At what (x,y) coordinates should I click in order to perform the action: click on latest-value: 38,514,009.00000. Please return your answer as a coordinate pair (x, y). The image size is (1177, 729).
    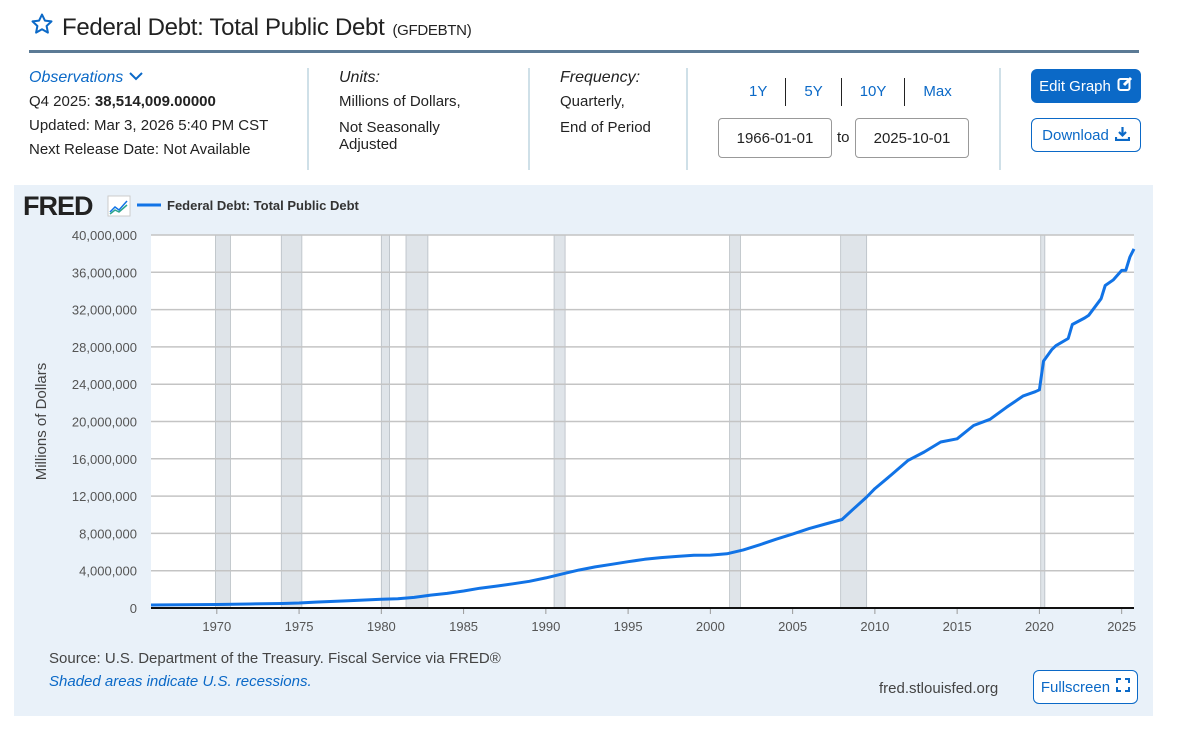
    Looking at the image, I should click on (155, 101).